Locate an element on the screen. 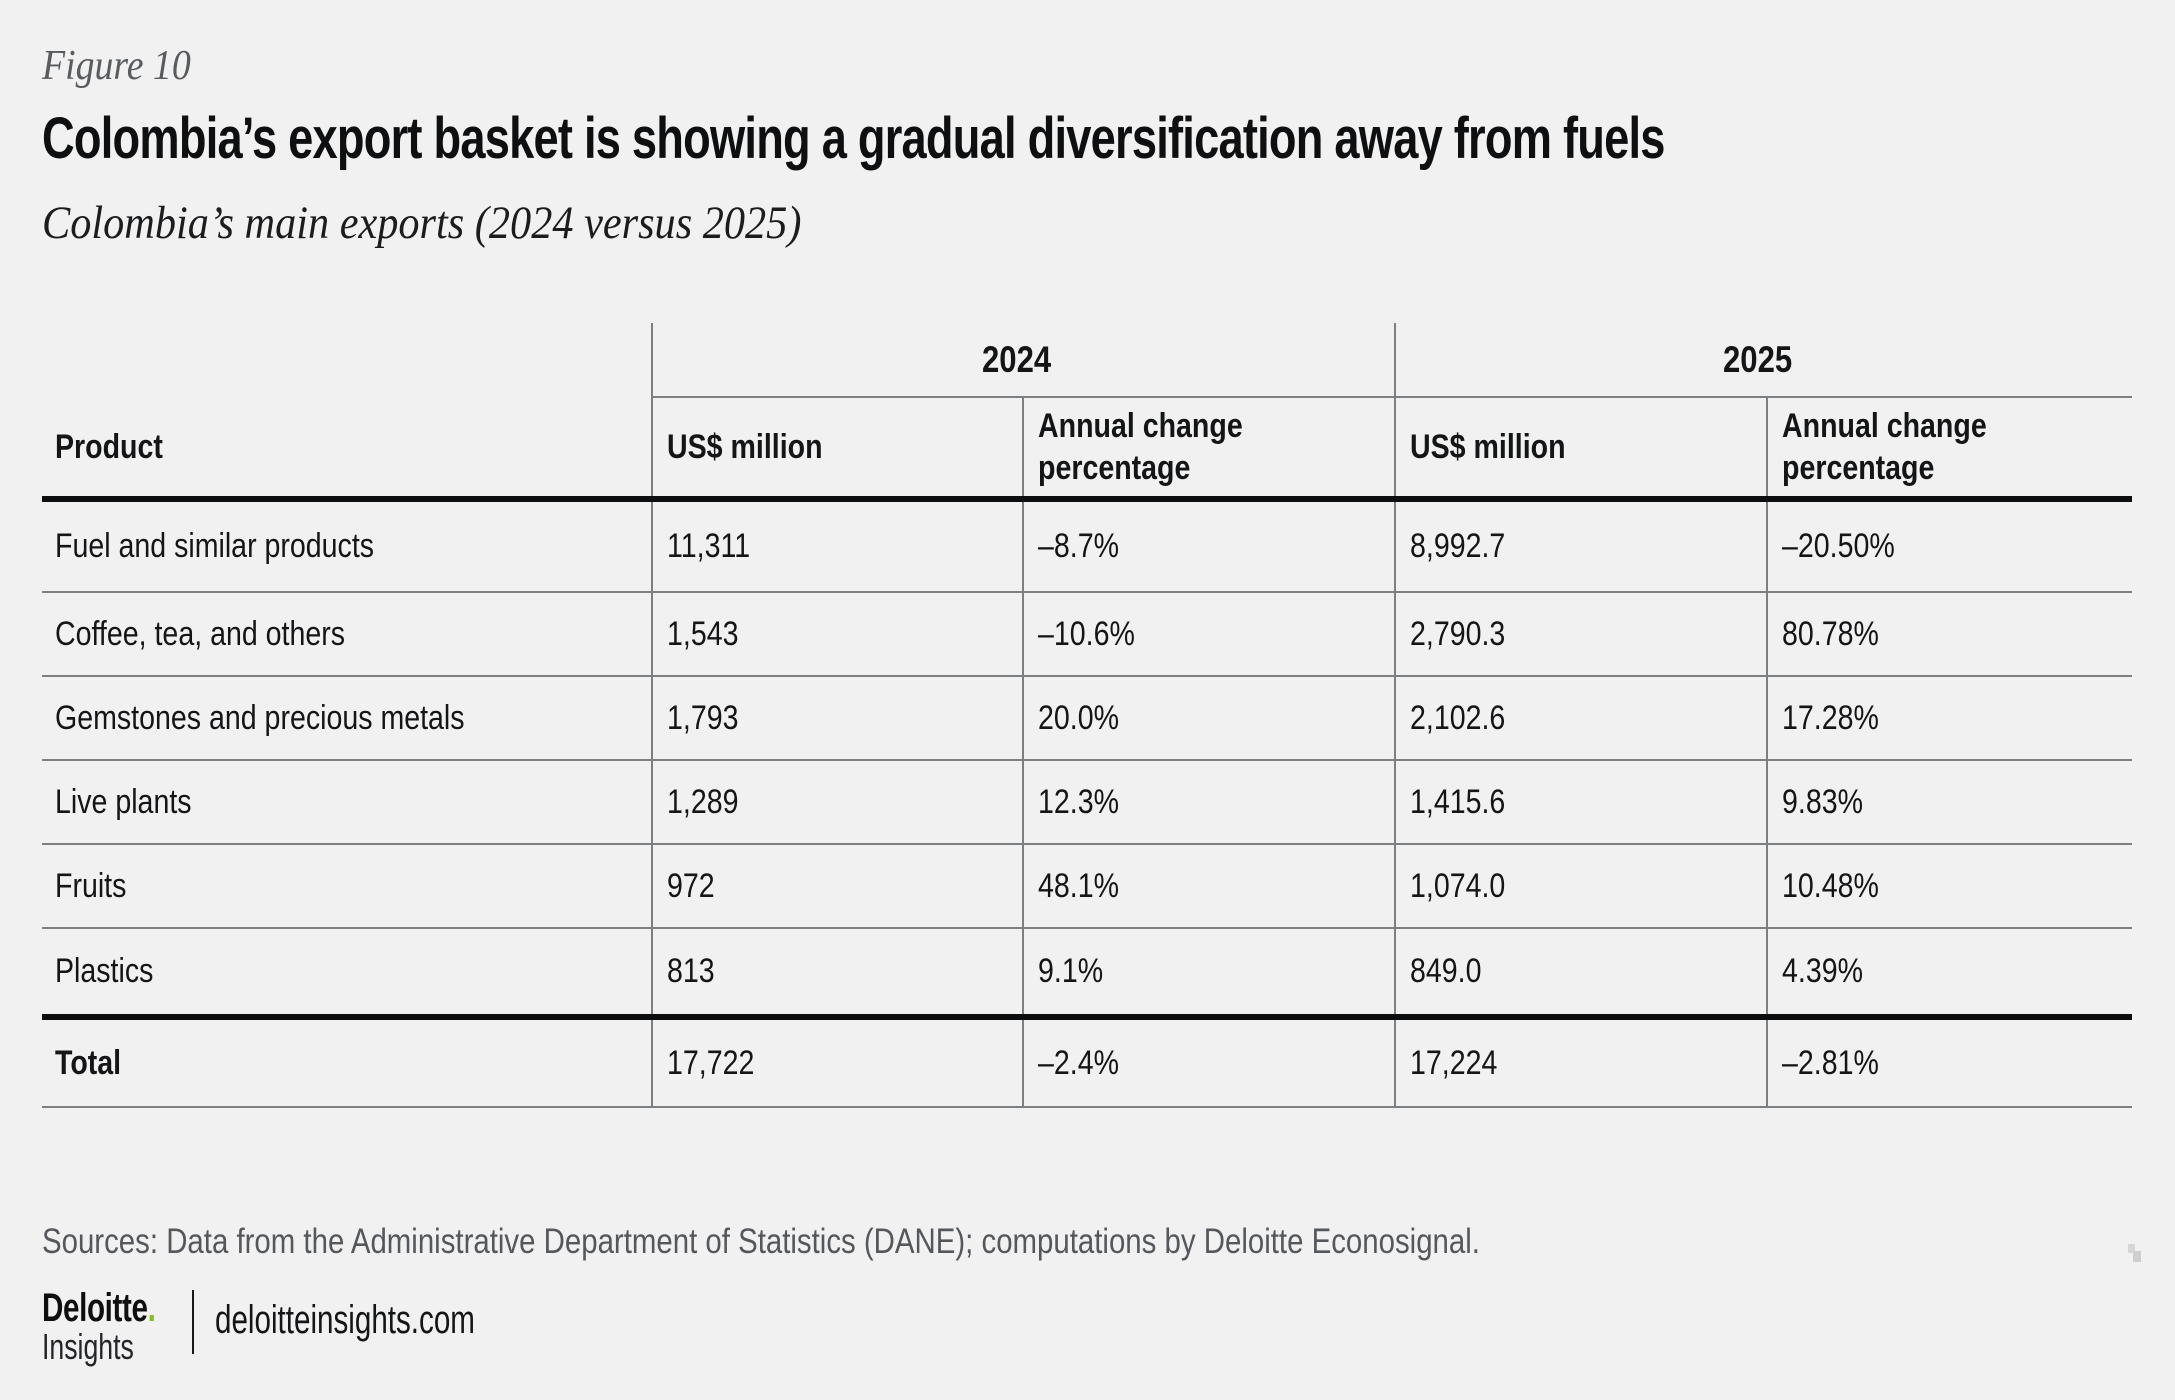  site-url: deloitteinsights.com is located at coordinates (390, 1320).